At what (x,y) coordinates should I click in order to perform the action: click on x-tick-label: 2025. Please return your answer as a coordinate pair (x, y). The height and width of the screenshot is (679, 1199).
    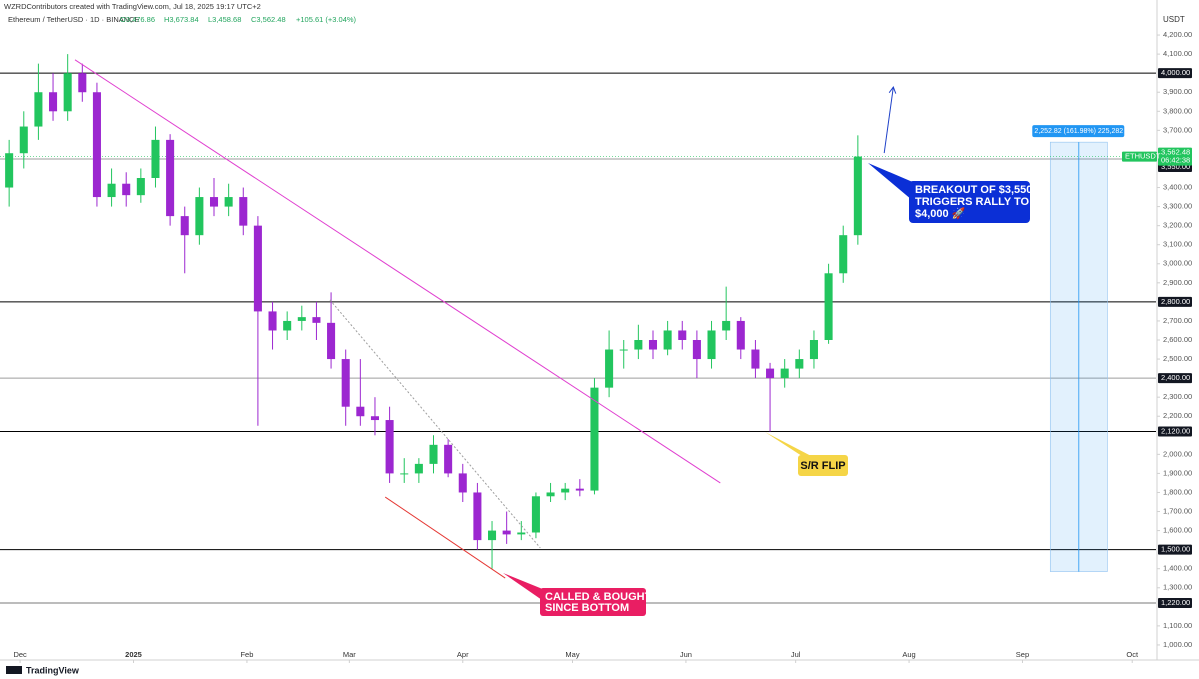
    Looking at the image, I should click on (133, 654).